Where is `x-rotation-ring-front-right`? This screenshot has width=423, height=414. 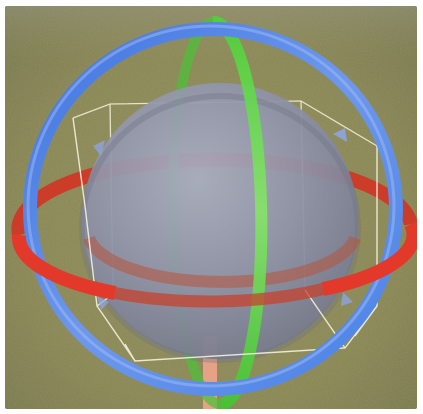 x-rotation-ring-front-right is located at coordinates (369, 258).